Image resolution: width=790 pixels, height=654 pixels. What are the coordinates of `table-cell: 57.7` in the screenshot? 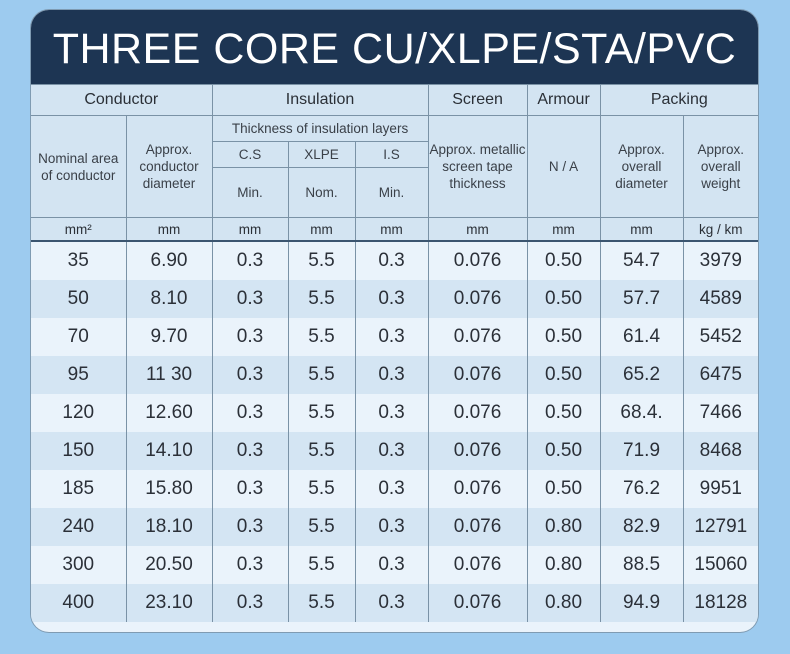 It's located at (641, 299).